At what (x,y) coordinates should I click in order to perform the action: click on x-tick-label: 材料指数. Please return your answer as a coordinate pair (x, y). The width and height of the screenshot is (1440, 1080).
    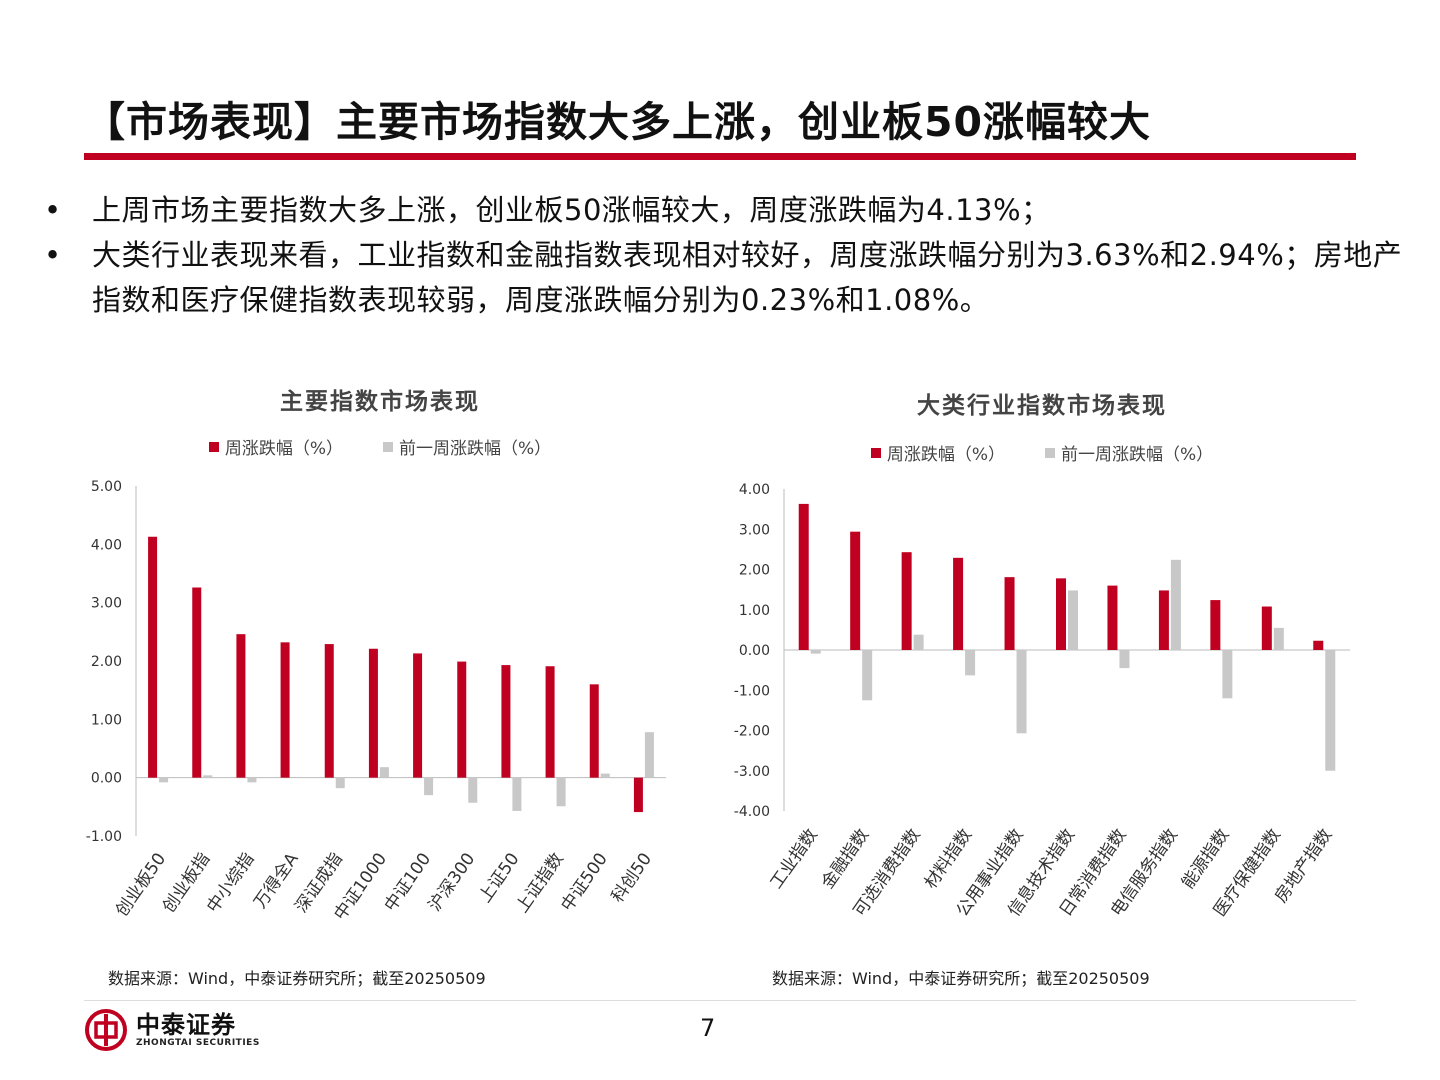
    Looking at the image, I should click on (948, 858).